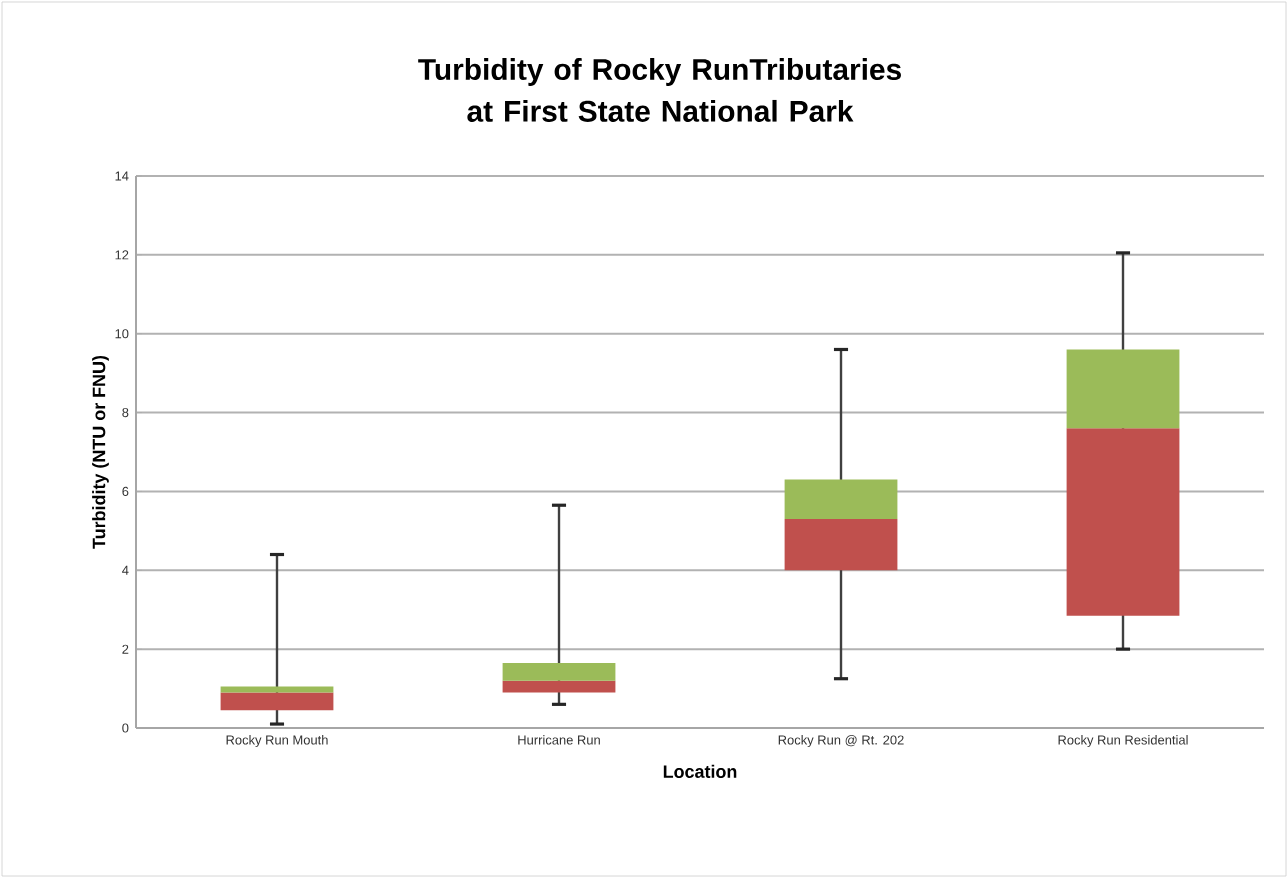 This screenshot has height=878, width=1288. What do you see at coordinates (659, 90) in the screenshot?
I see `chart-title: Turbidity of Rocky RunTributaries at First State National Park` at bounding box center [659, 90].